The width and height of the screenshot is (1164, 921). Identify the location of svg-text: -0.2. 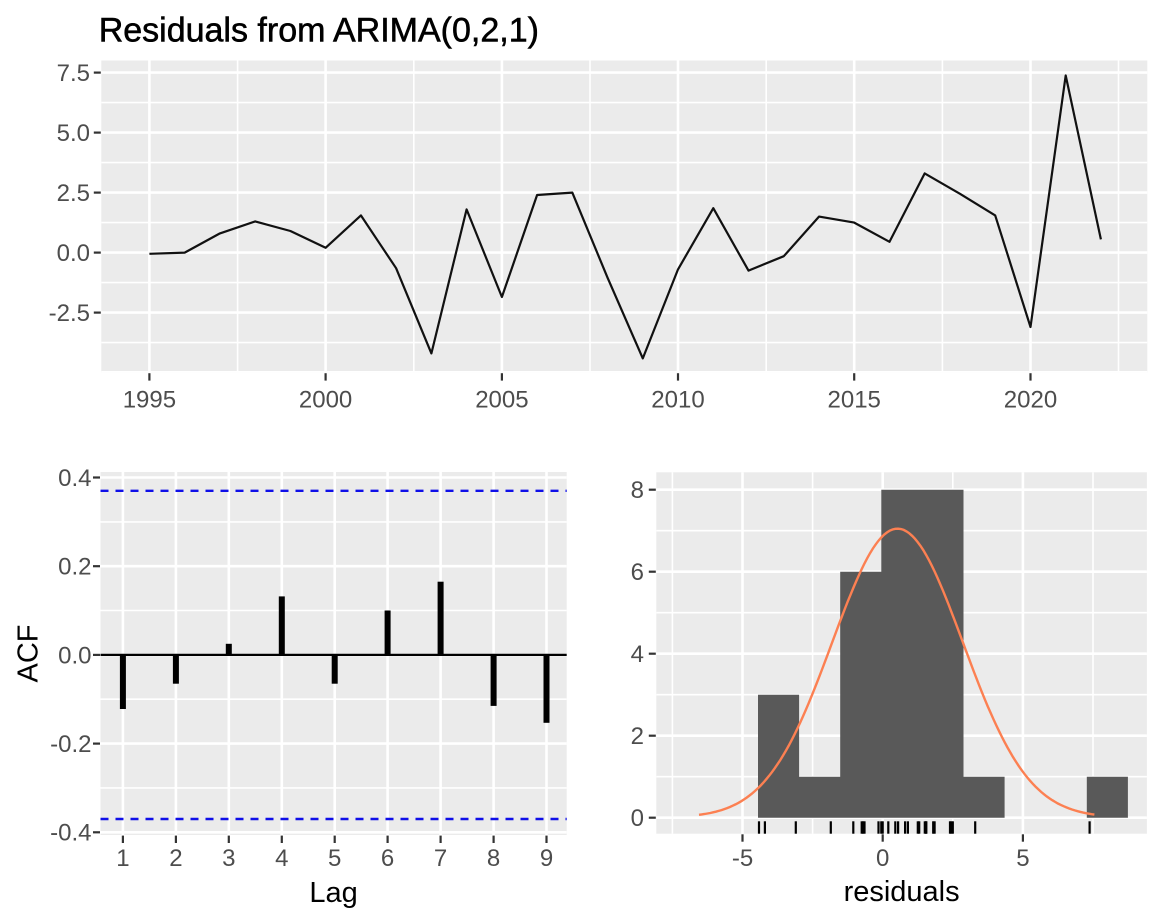
(70, 744).